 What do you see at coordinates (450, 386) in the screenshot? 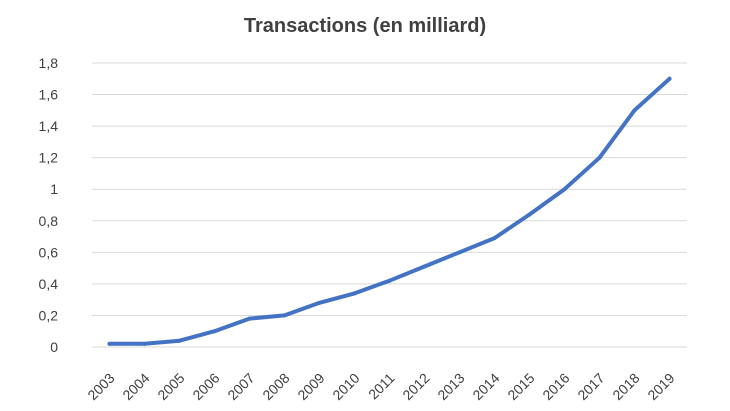
I see `x-tick-label: 2013` at bounding box center [450, 386].